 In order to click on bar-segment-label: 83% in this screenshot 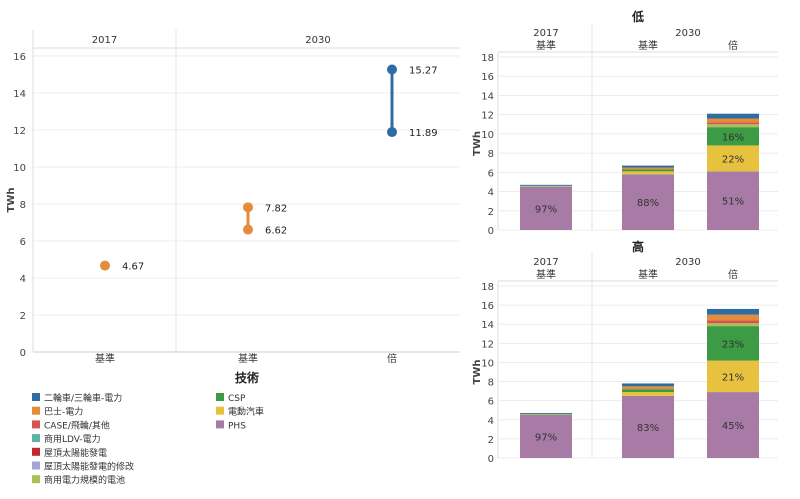, I will do `click(648, 428)`.